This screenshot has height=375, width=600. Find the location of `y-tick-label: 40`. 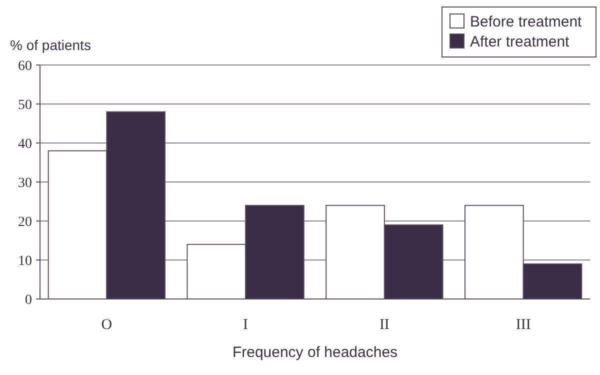

y-tick-label: 40 is located at coordinates (25, 144).